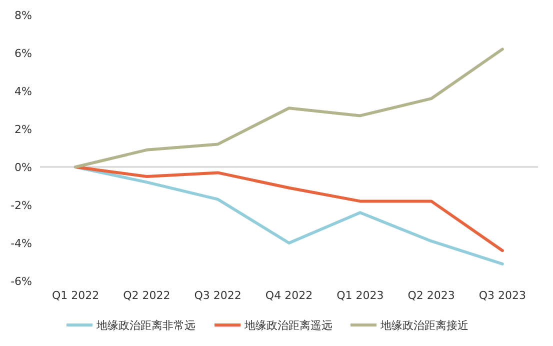 This screenshot has width=553, height=346. I want to click on x-tick-label: Q3 2022, so click(218, 295).